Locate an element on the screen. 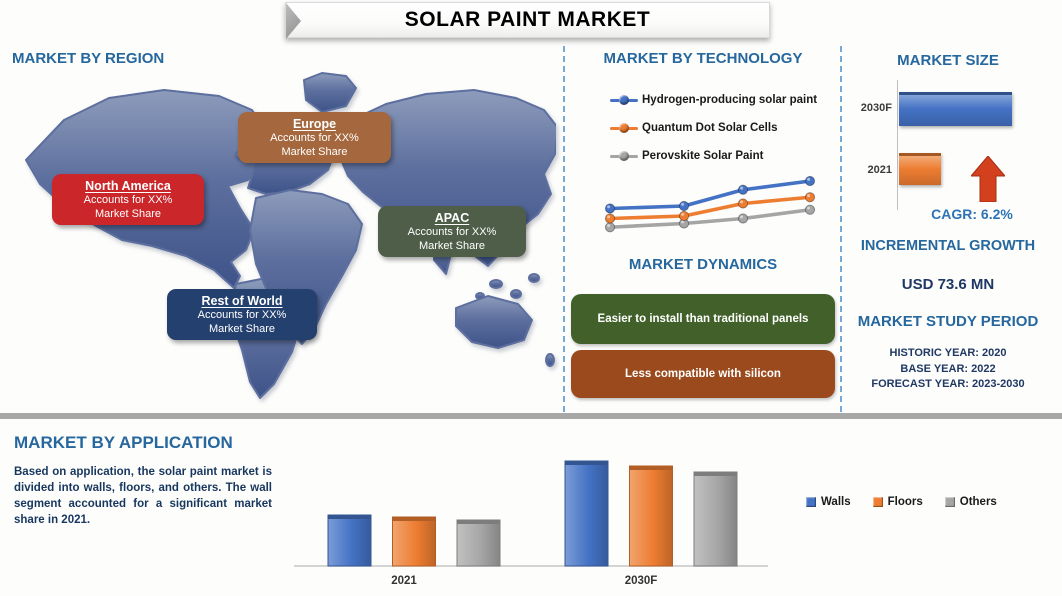 Image resolution: width=1062 pixels, height=596 pixels. legend-label: Hydrogen-producing solar paint is located at coordinates (730, 100).